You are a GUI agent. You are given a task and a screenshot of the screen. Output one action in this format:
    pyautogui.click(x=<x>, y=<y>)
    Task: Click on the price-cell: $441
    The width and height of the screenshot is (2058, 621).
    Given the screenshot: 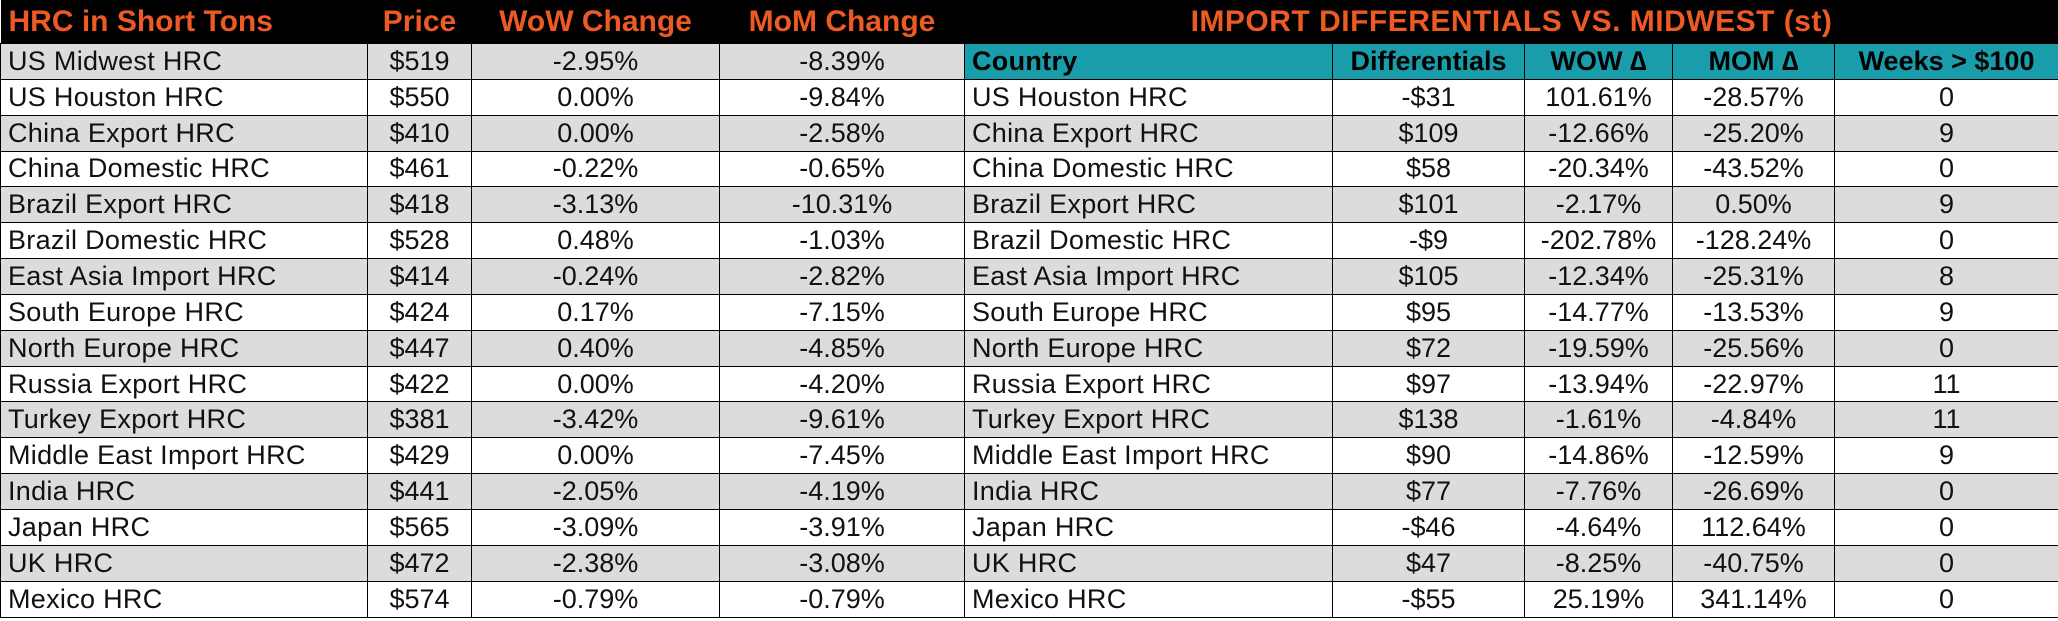 What is the action you would take?
    pyautogui.click(x=419, y=491)
    